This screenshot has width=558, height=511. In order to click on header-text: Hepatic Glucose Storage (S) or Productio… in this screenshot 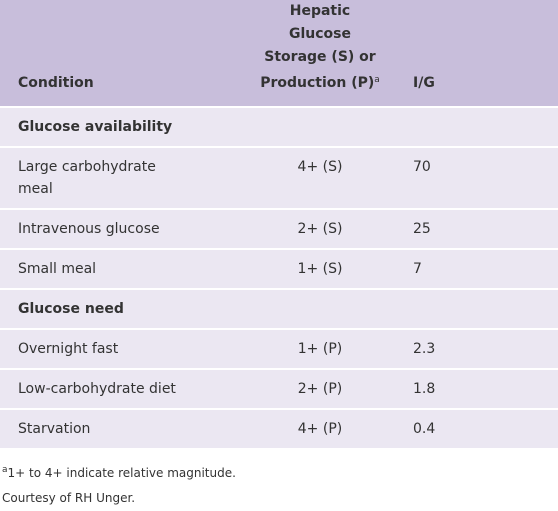, I will do `click(318, 47)`.